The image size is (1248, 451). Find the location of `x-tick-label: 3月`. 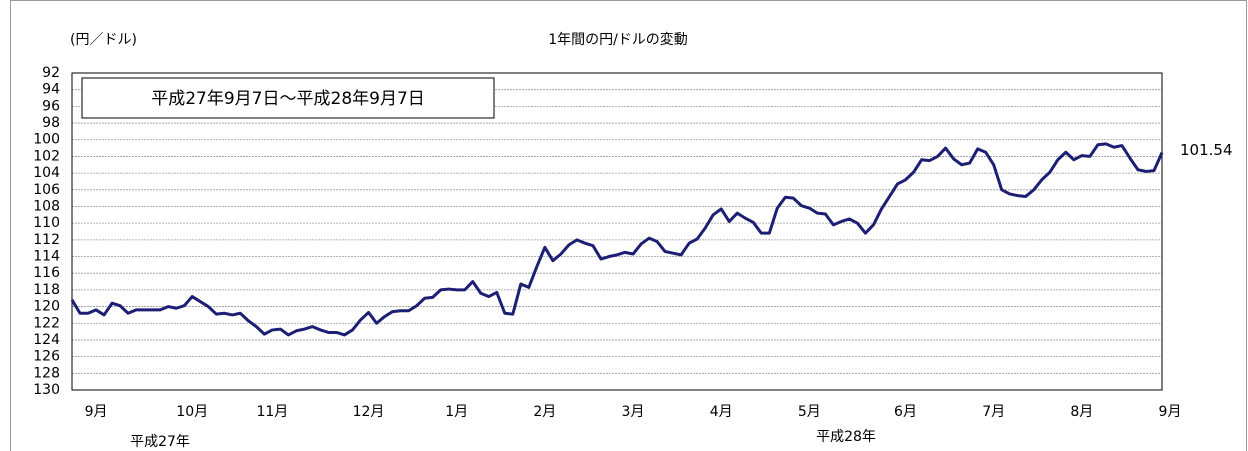

x-tick-label: 3月 is located at coordinates (633, 412).